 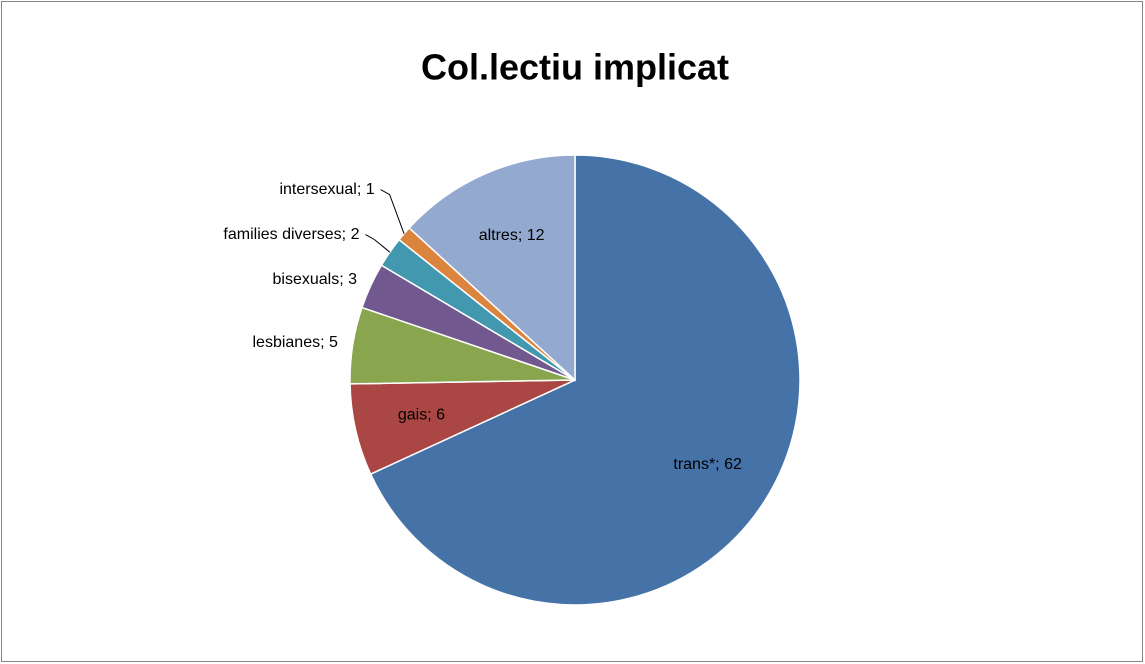 I want to click on data-label: families diverses; 2, so click(x=291, y=234).